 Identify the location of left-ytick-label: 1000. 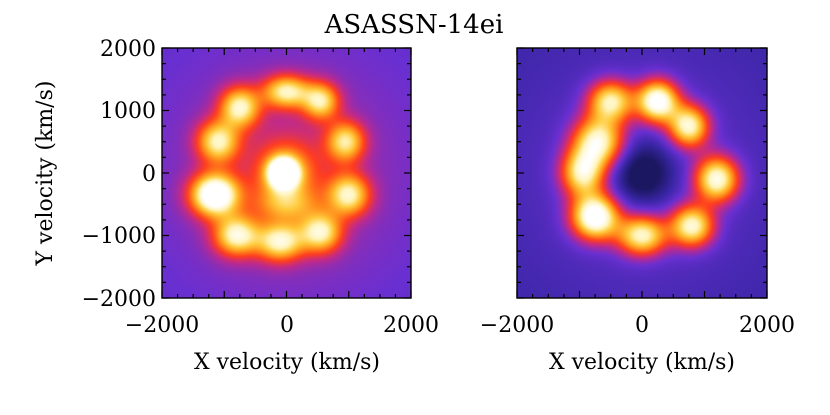
(128, 111).